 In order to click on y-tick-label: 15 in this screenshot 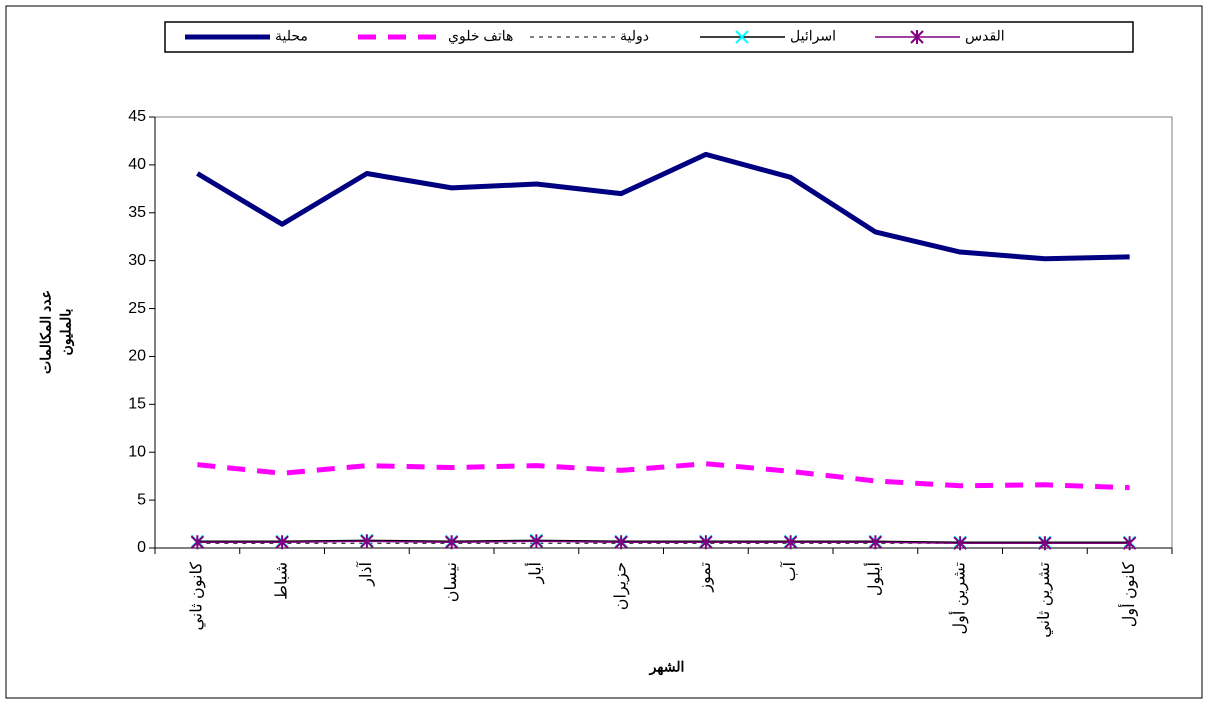, I will do `click(137, 404)`.